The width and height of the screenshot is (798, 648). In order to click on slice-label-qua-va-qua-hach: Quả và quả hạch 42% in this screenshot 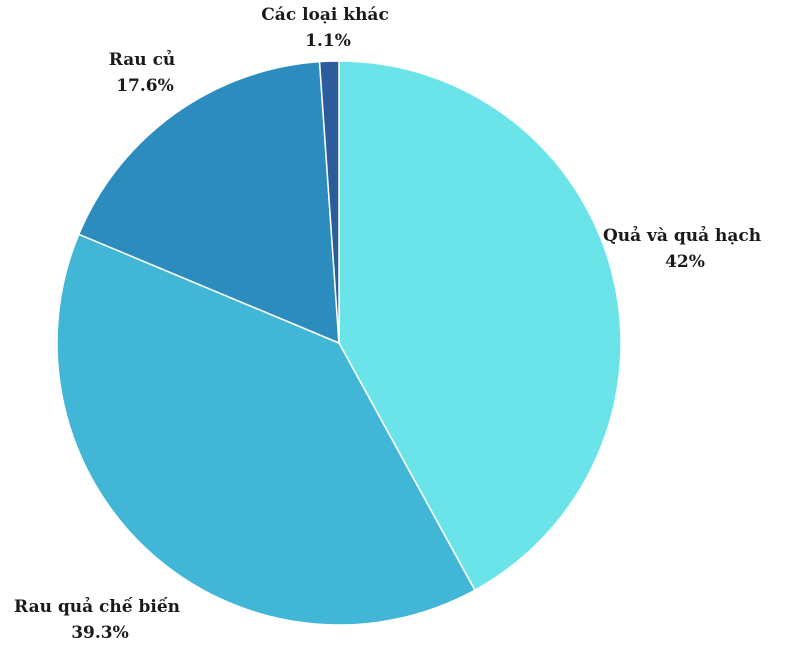, I will do `click(685, 249)`.